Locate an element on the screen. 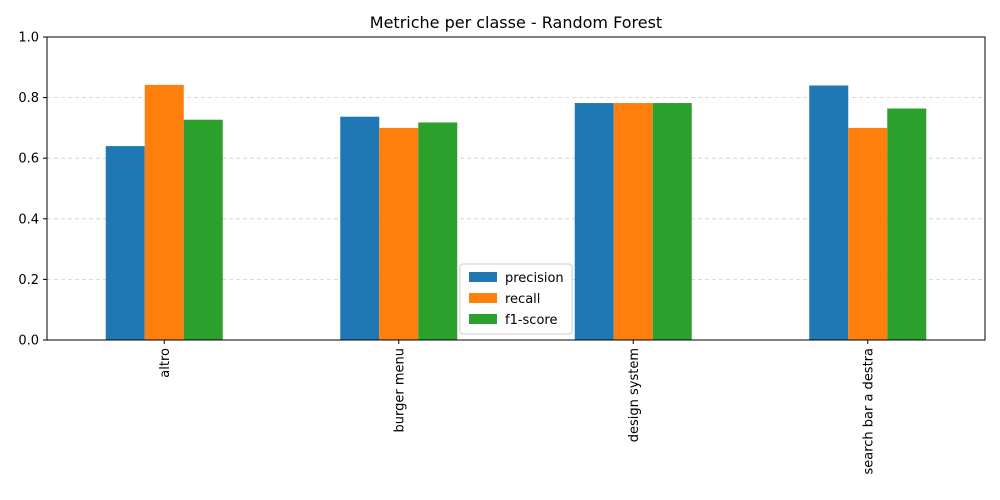 The image size is (1000, 500). x-tick-label: search bar a destra is located at coordinates (868, 411).